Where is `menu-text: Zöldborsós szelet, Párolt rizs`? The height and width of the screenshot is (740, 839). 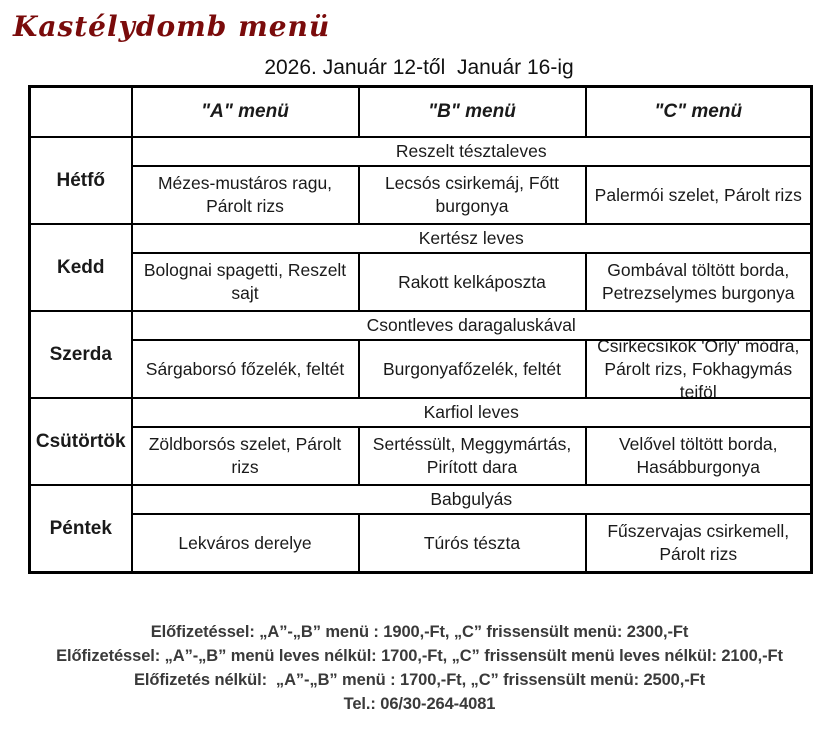
menu-text: Zöldborsós szelet, Párolt rizs is located at coordinates (245, 455).